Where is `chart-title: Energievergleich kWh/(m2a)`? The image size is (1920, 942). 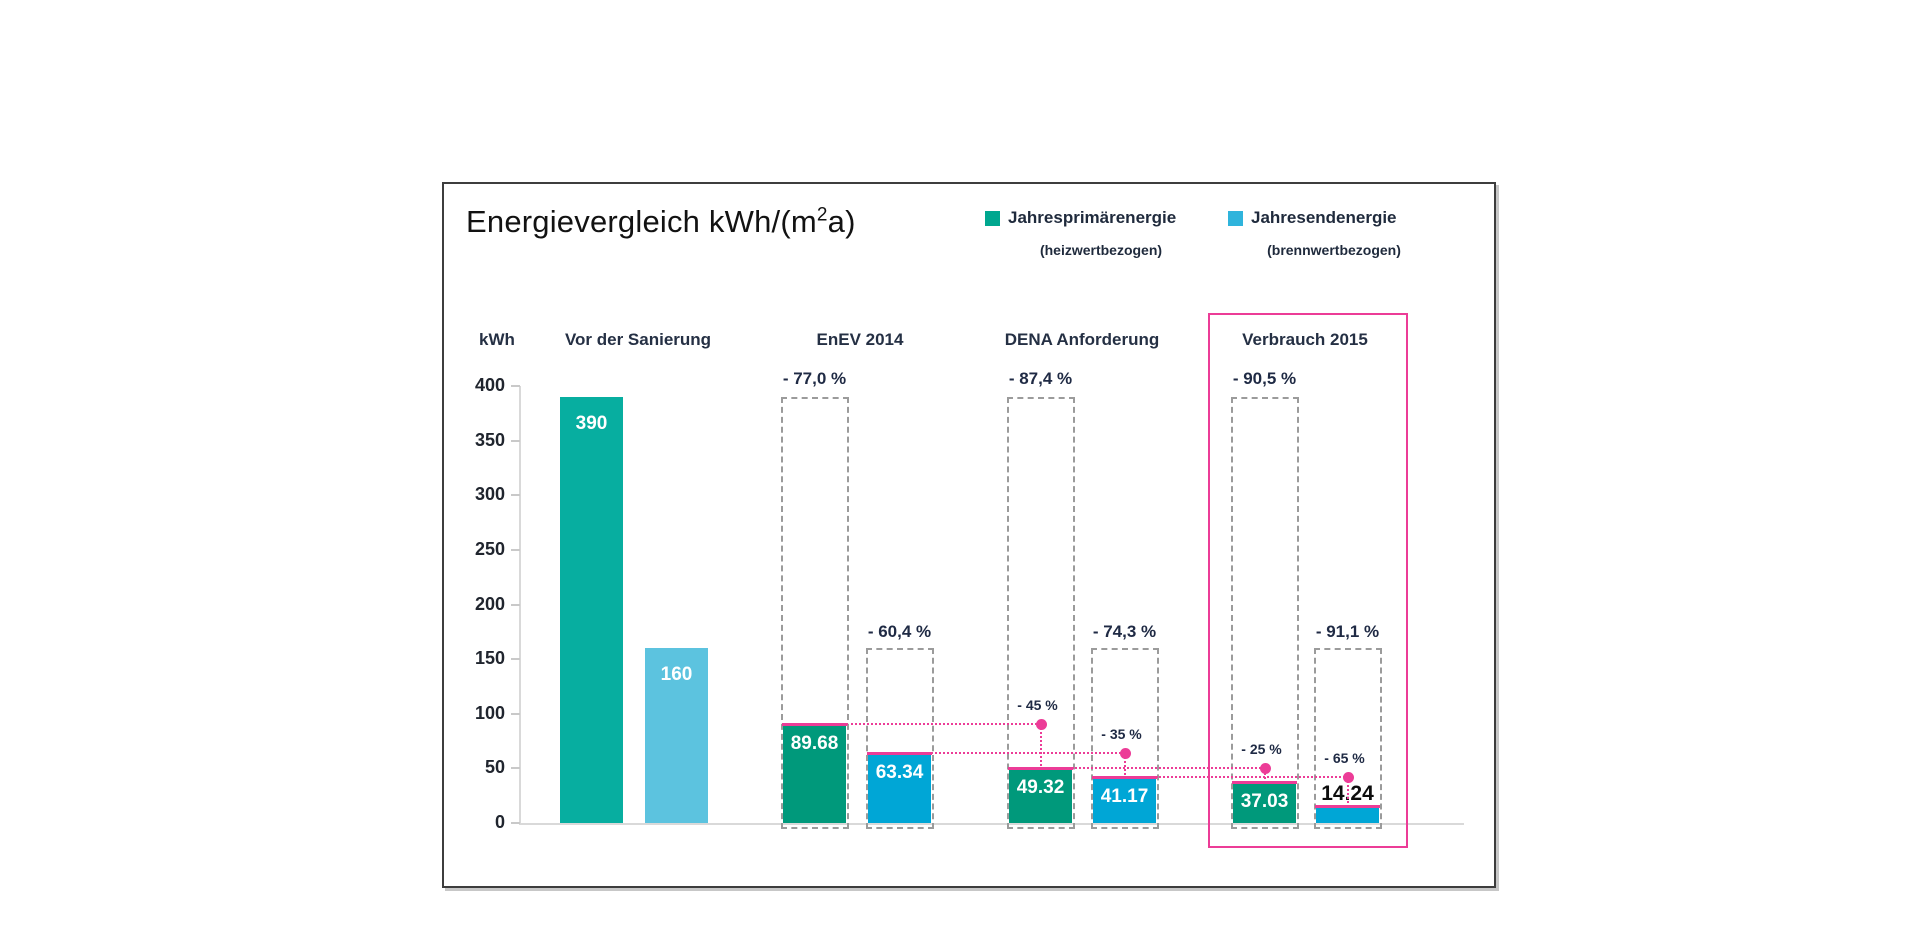 chart-title: Energievergleich kWh/(m2a) is located at coordinates (661, 222).